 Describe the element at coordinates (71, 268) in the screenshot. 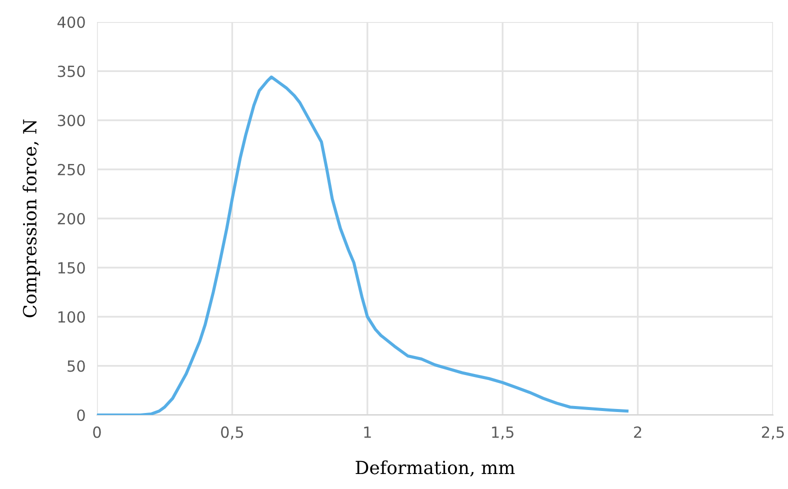

I see `y-tick-label: 150` at that location.